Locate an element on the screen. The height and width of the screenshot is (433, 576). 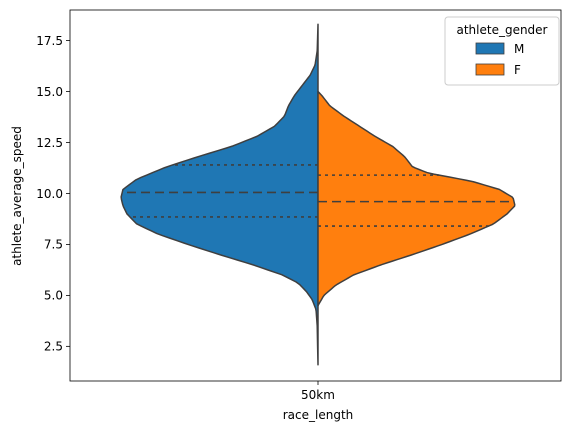
y-tick-label: 2.5 is located at coordinates (53, 347).